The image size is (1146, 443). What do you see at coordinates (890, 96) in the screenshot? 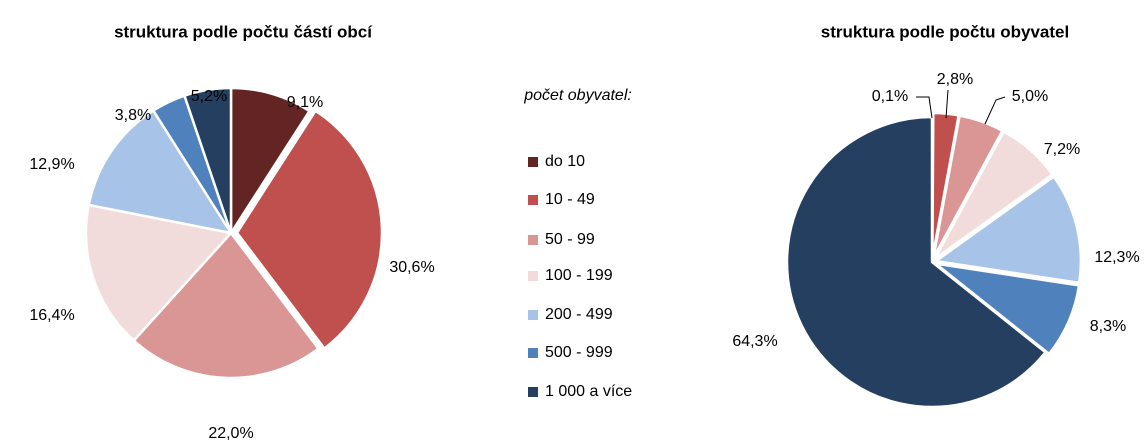
I see `data-label: 0,1%` at bounding box center [890, 96].